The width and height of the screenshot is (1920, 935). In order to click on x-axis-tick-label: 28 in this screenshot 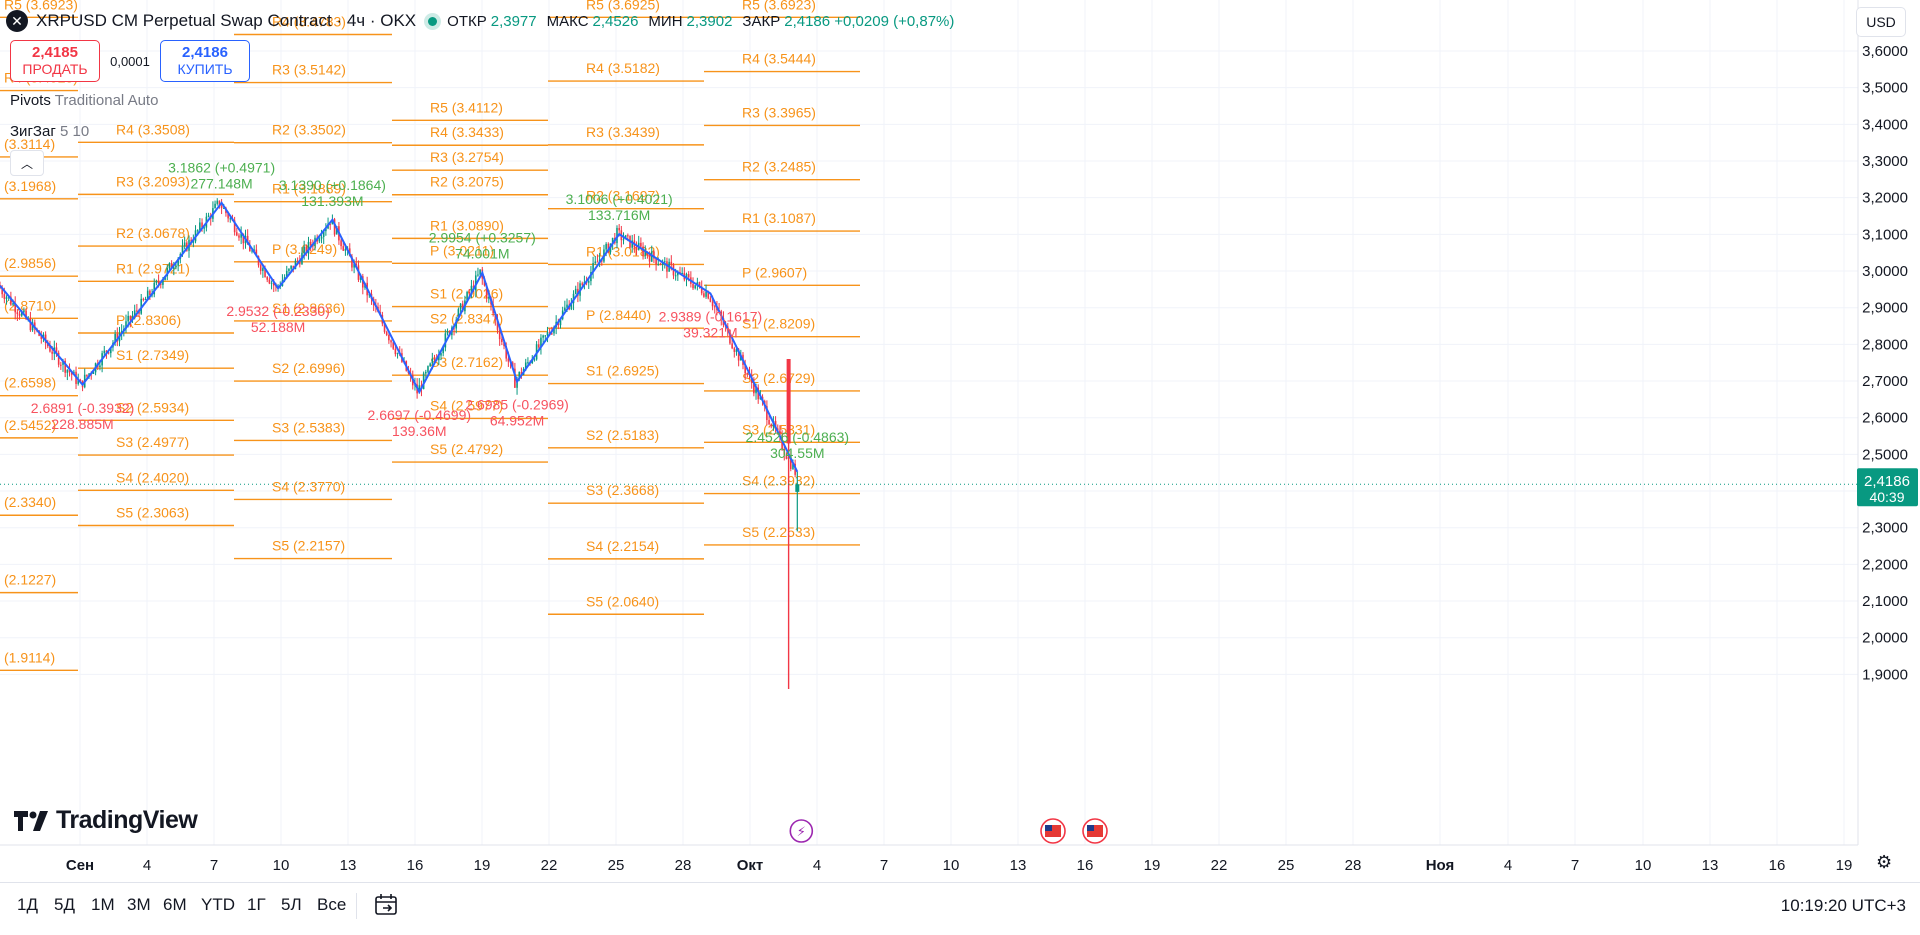, I will do `click(683, 865)`.